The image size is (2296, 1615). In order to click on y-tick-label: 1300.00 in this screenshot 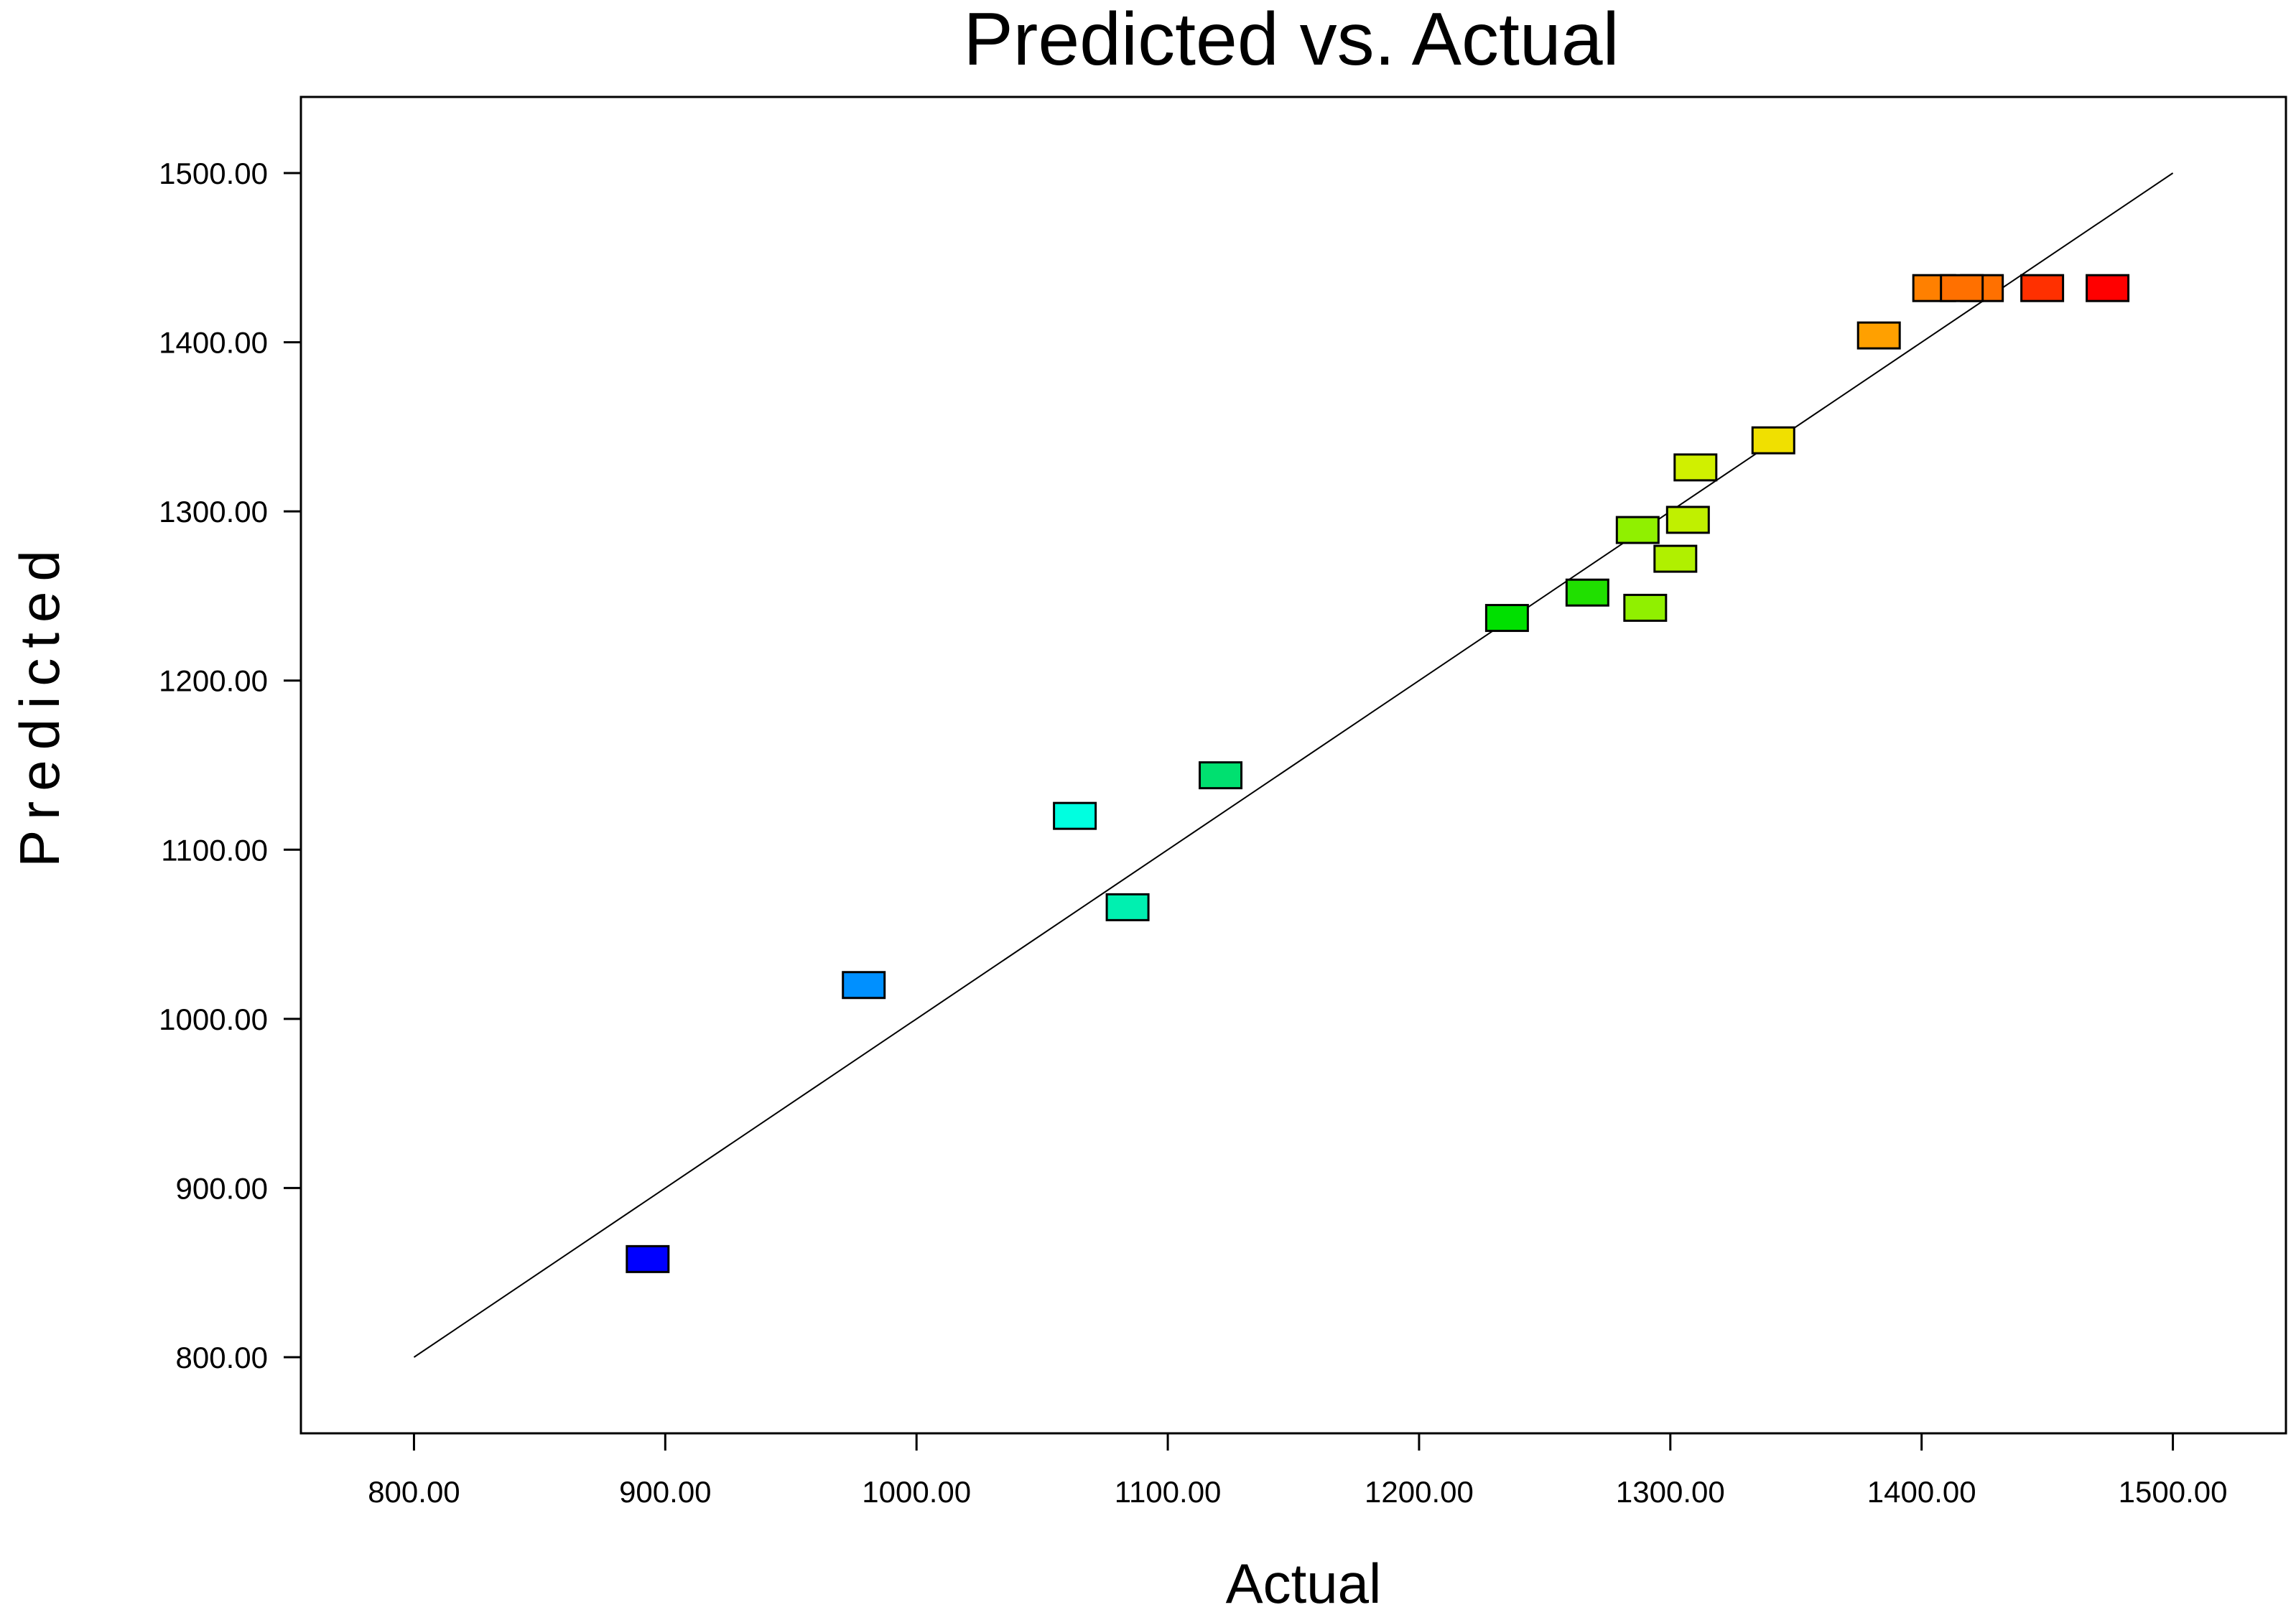, I will do `click(214, 512)`.